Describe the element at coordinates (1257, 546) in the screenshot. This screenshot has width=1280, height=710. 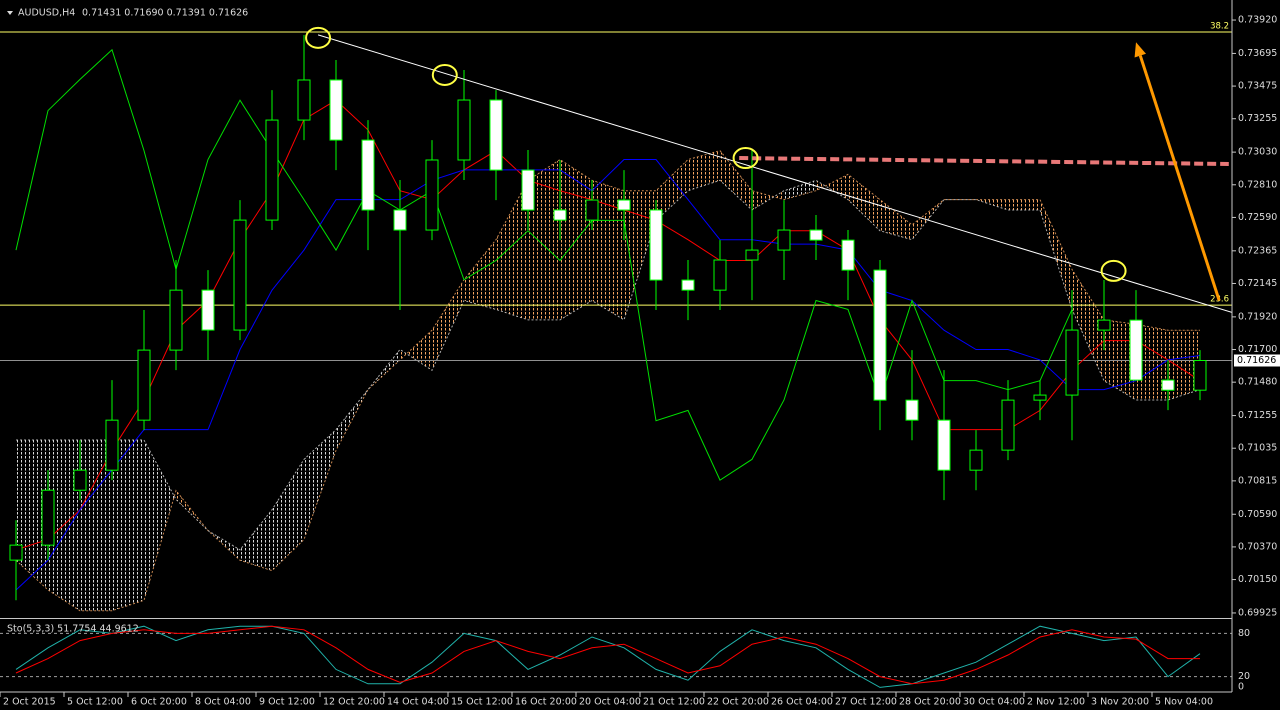
I see `y-tick-label: 0.70370` at that location.